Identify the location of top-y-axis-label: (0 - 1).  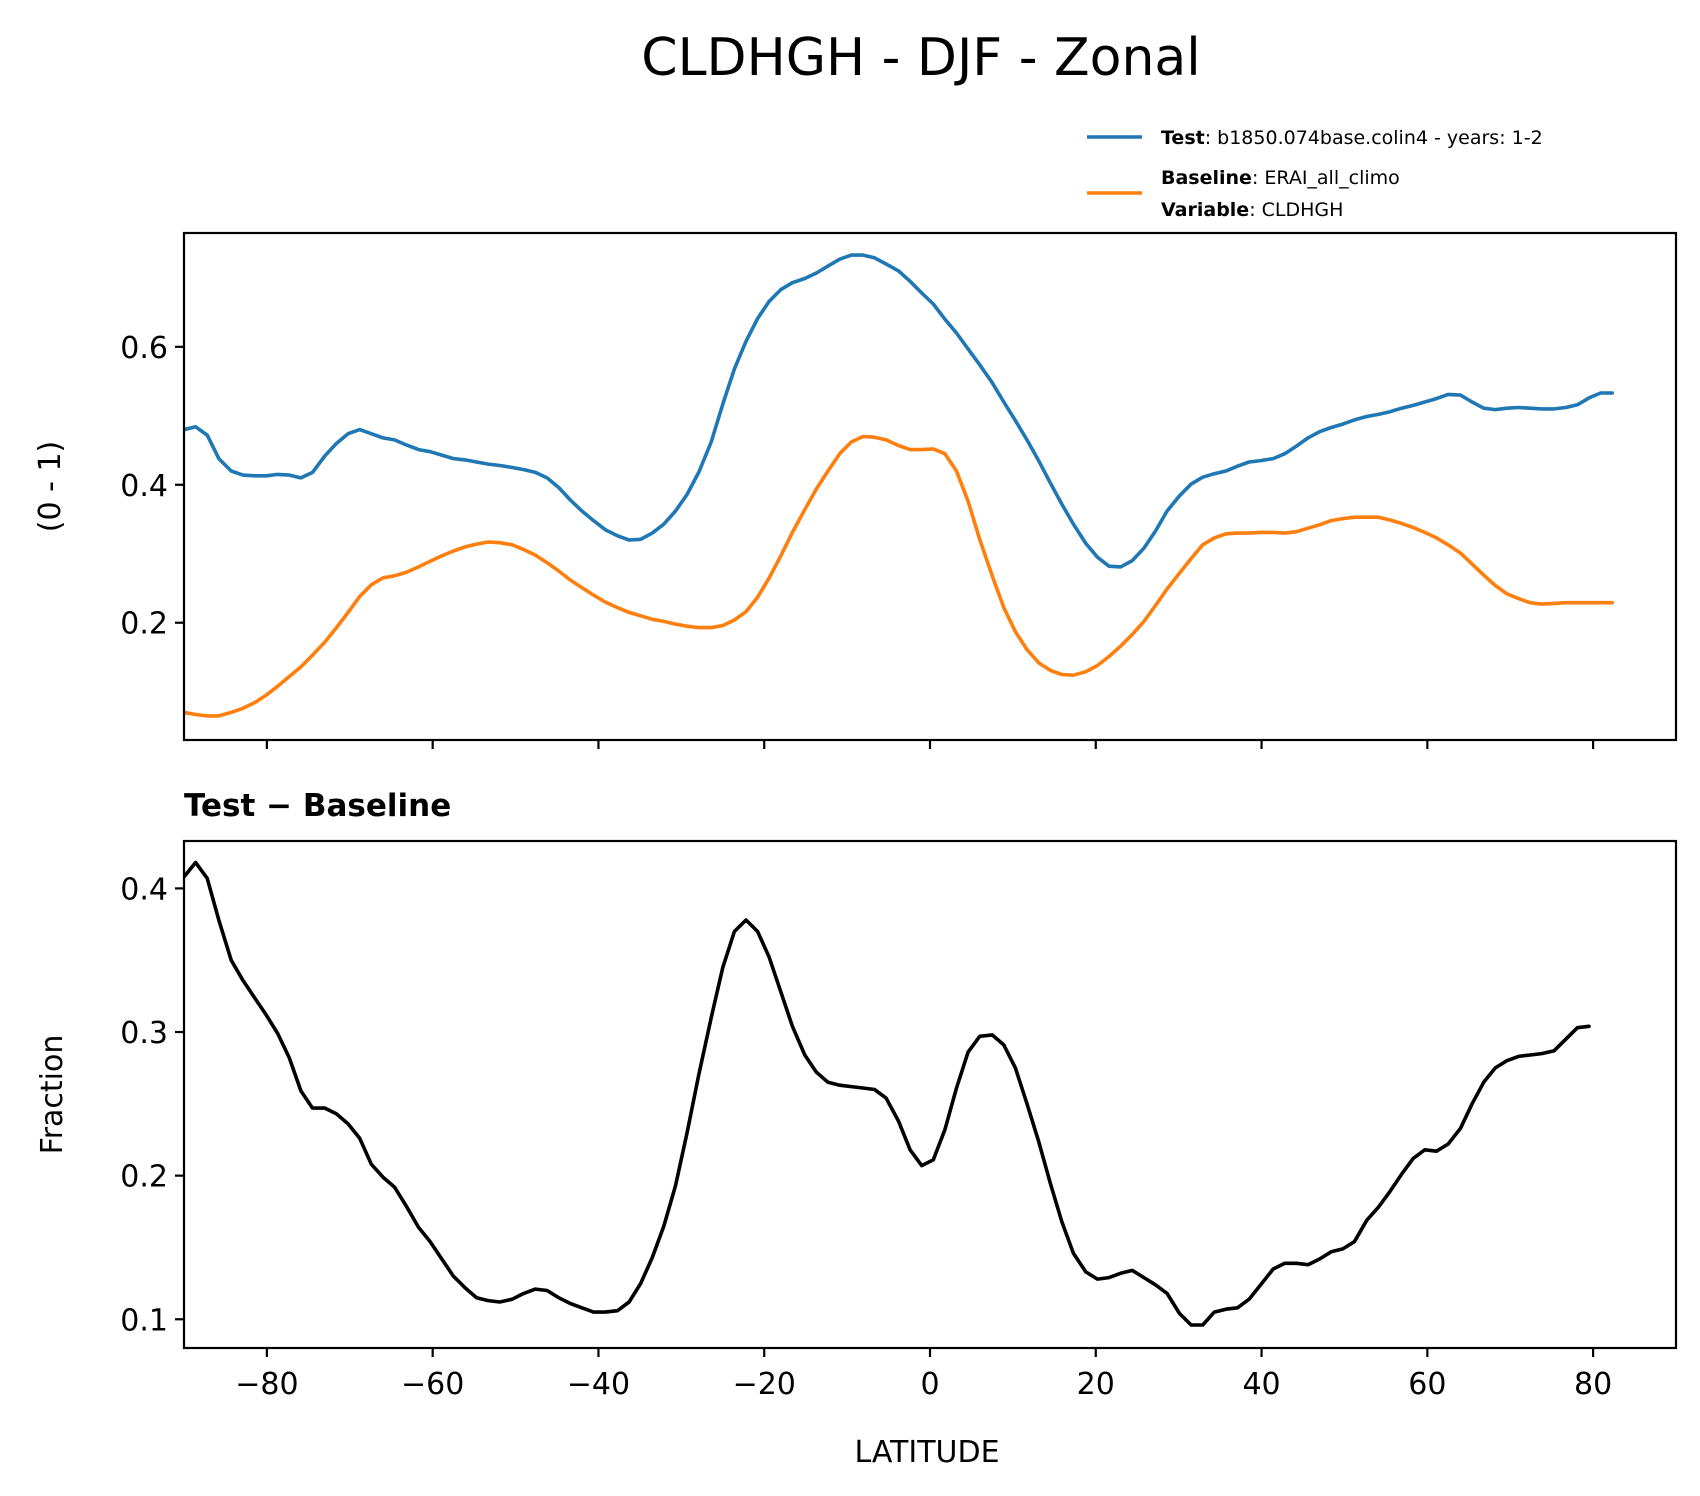
(50, 486).